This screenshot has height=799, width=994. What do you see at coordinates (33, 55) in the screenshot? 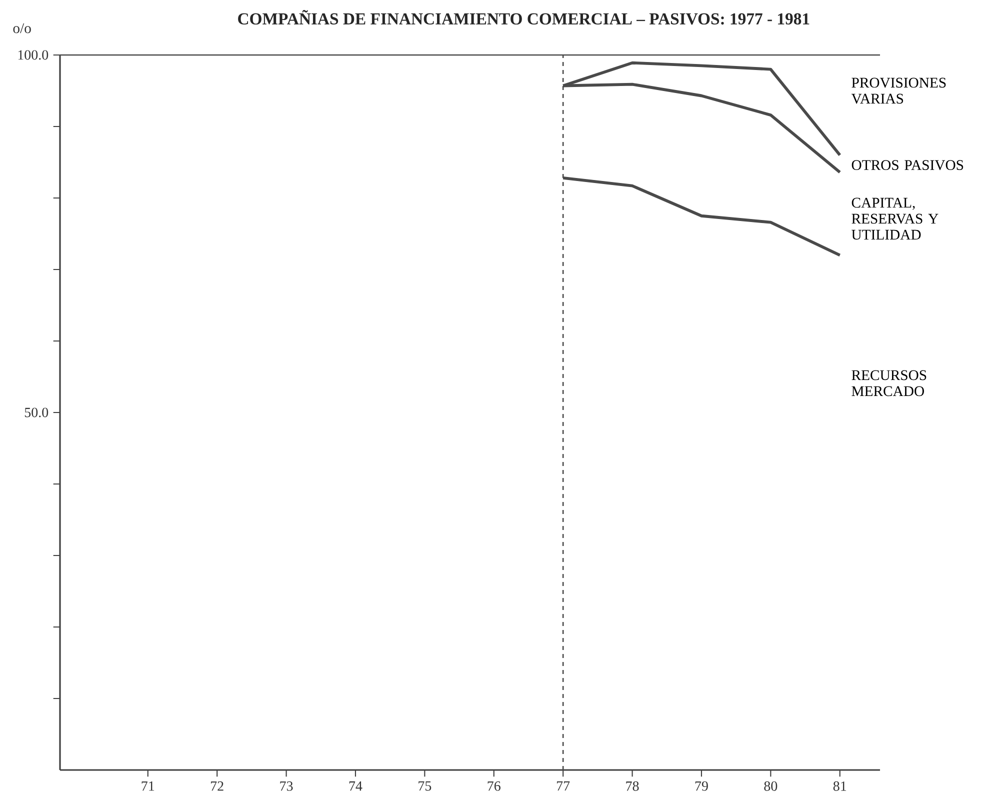
I see `y-tick-label: 100.0` at bounding box center [33, 55].